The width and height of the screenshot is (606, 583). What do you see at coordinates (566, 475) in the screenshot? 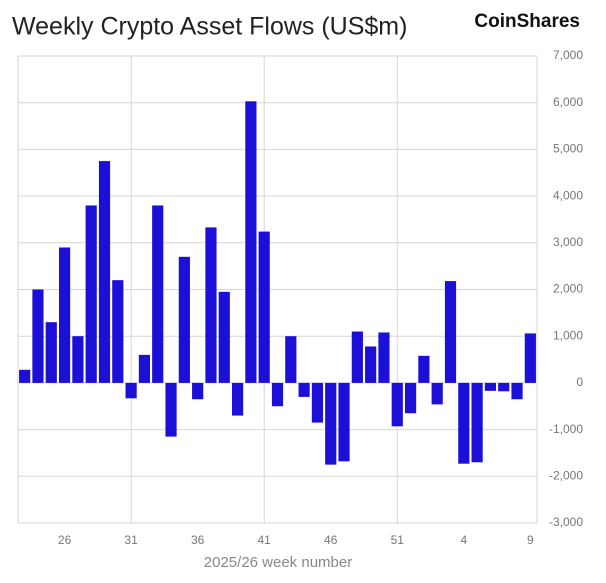
I see `y-tick-label: -2,000` at bounding box center [566, 475].